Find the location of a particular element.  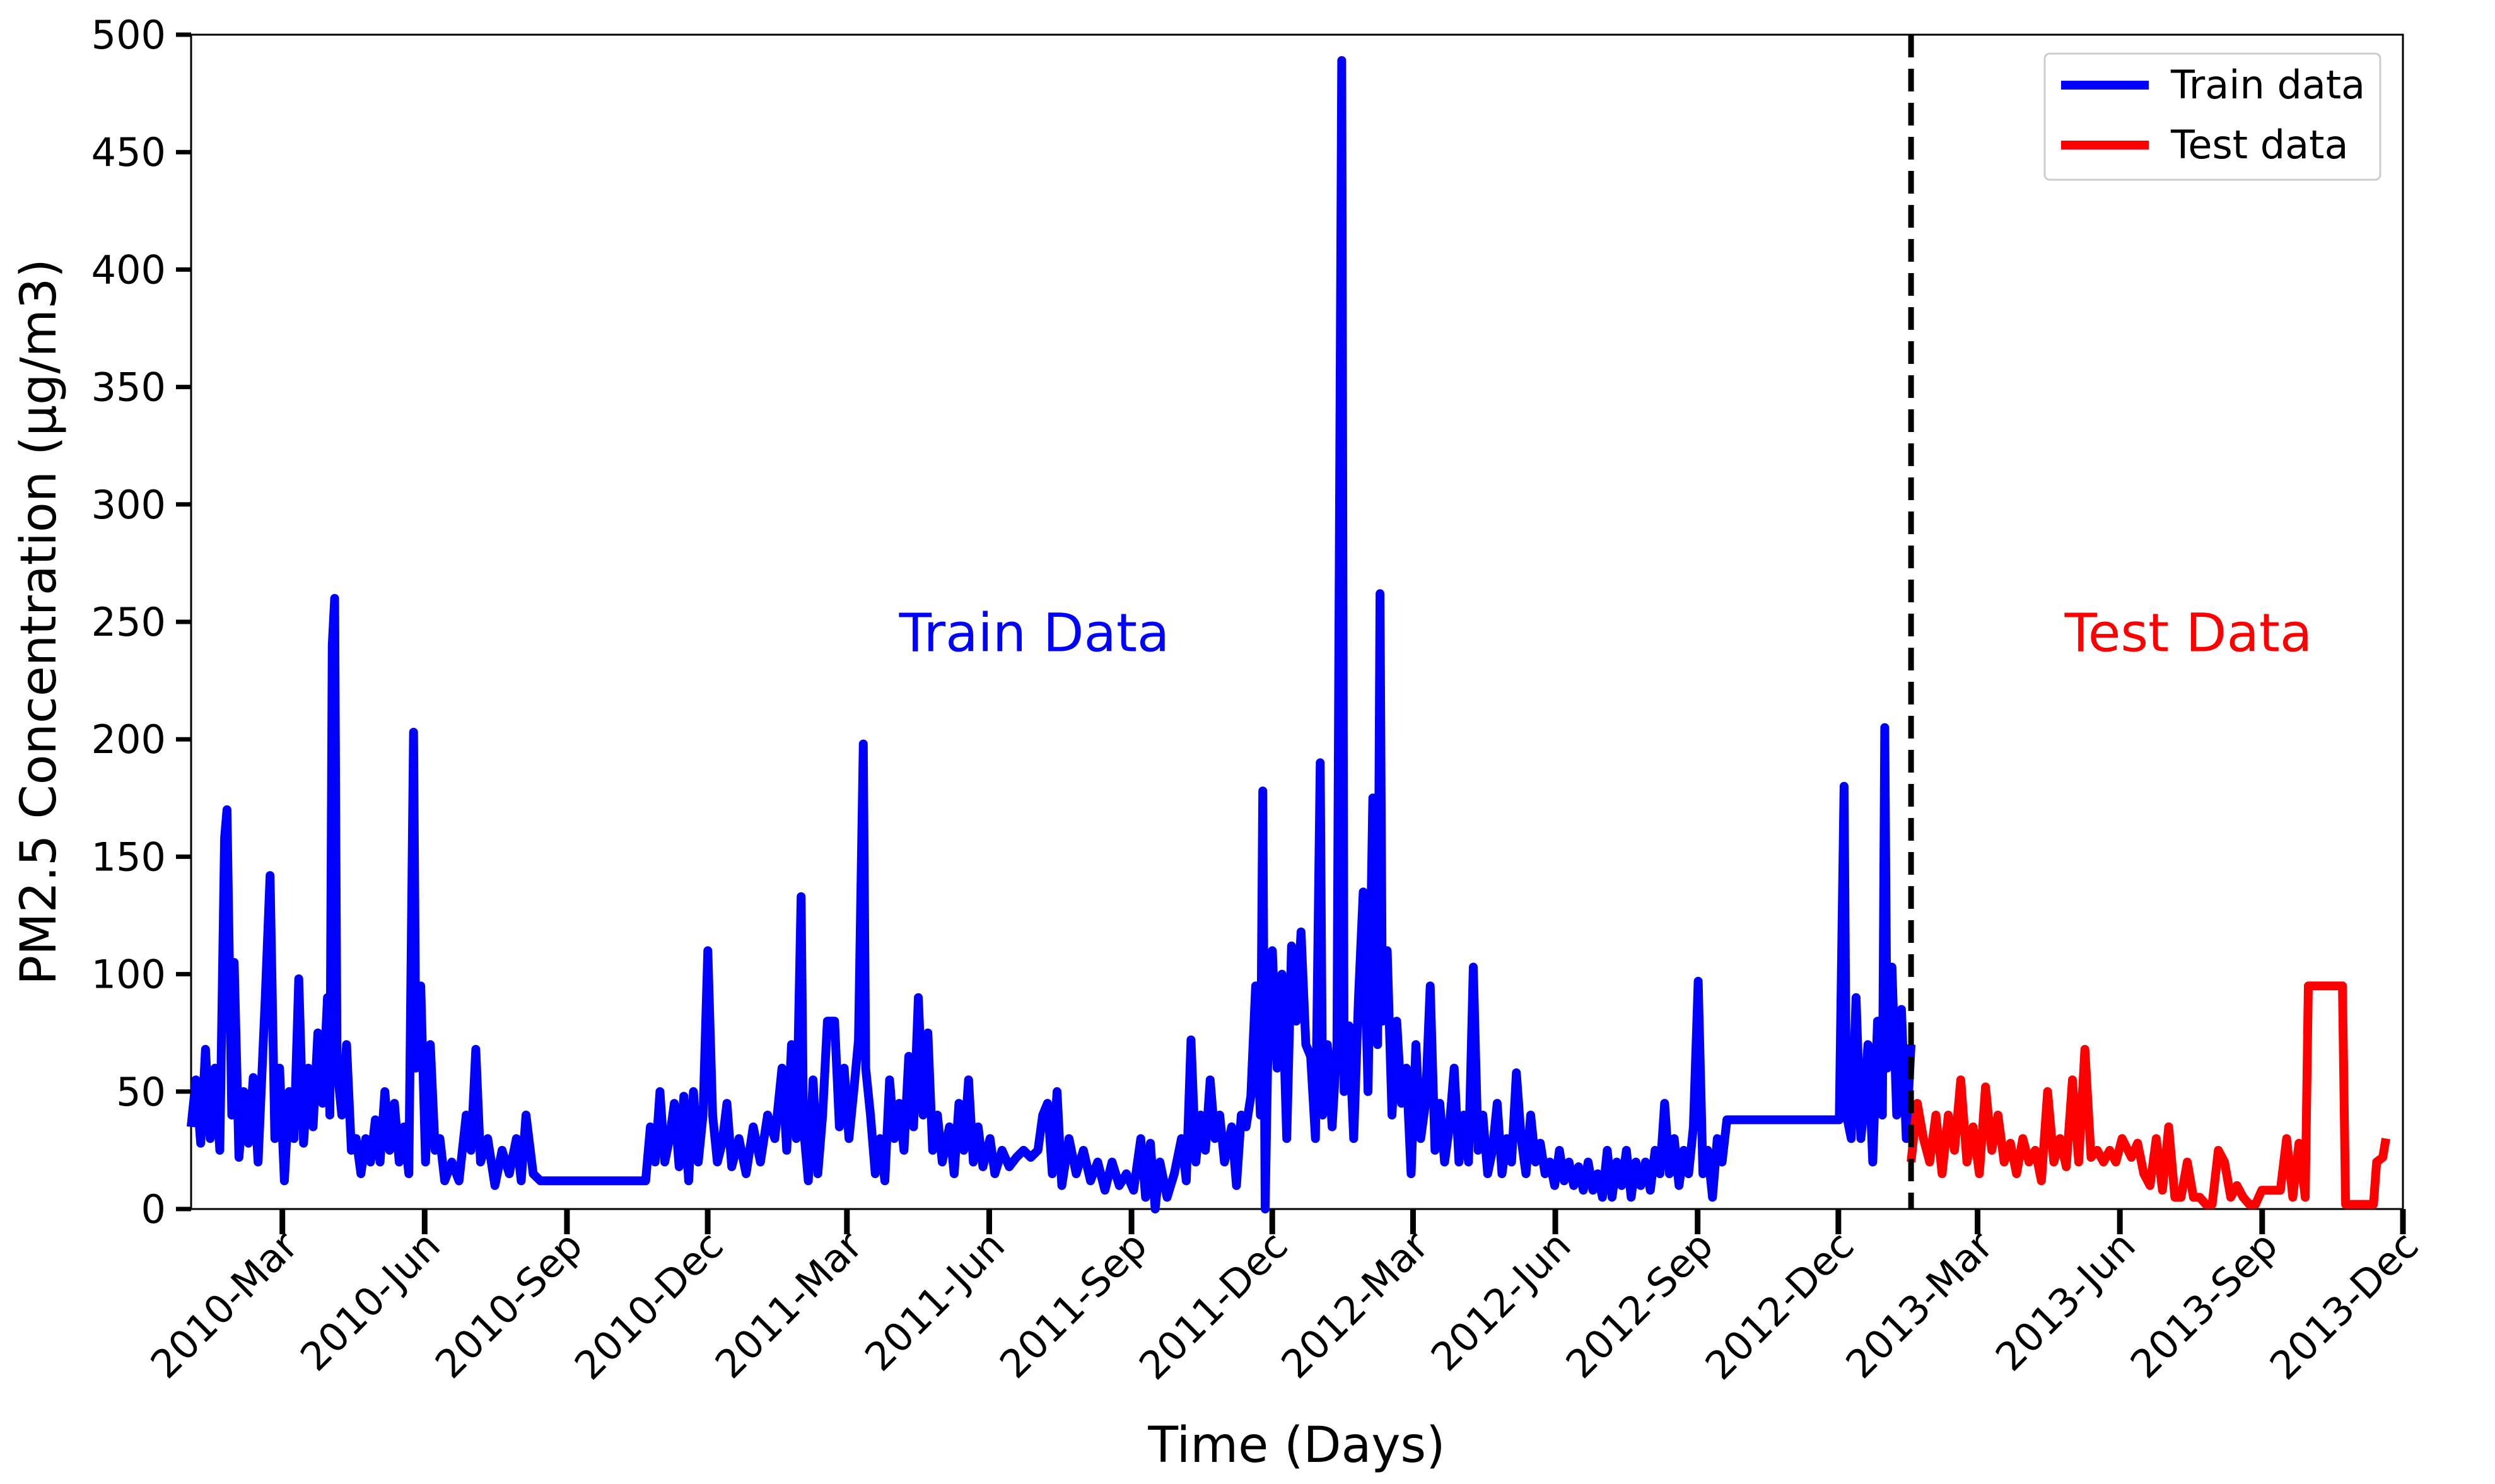

y-tick-label: 400 is located at coordinates (128, 270).